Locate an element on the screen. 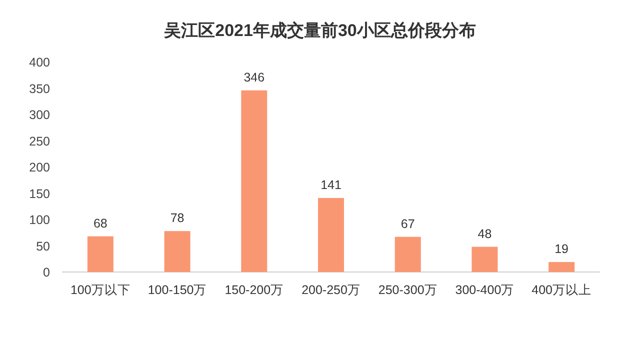 This screenshot has height=357, width=640. x-tick-label: 100万以下 is located at coordinates (100, 290).